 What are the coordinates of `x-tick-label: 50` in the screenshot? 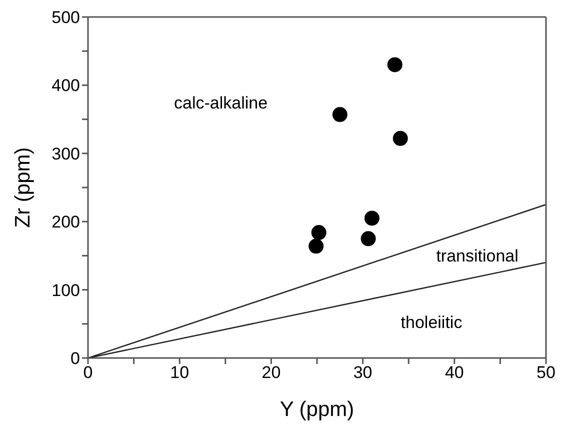 It's located at (546, 372).